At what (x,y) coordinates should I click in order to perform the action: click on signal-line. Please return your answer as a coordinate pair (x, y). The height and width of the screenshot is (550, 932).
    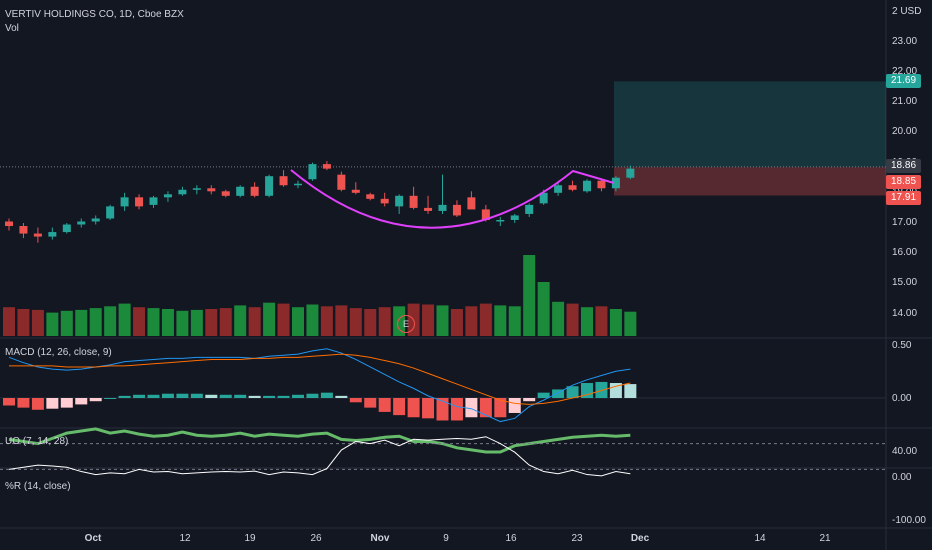
    Looking at the image, I should click on (320, 379).